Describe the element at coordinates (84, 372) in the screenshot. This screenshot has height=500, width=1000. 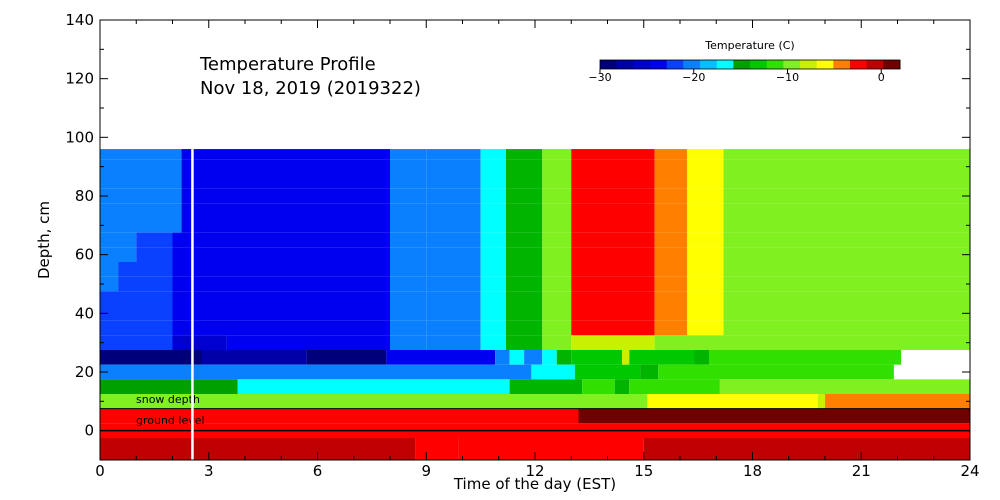
I see `y-tick-label: 20` at that location.